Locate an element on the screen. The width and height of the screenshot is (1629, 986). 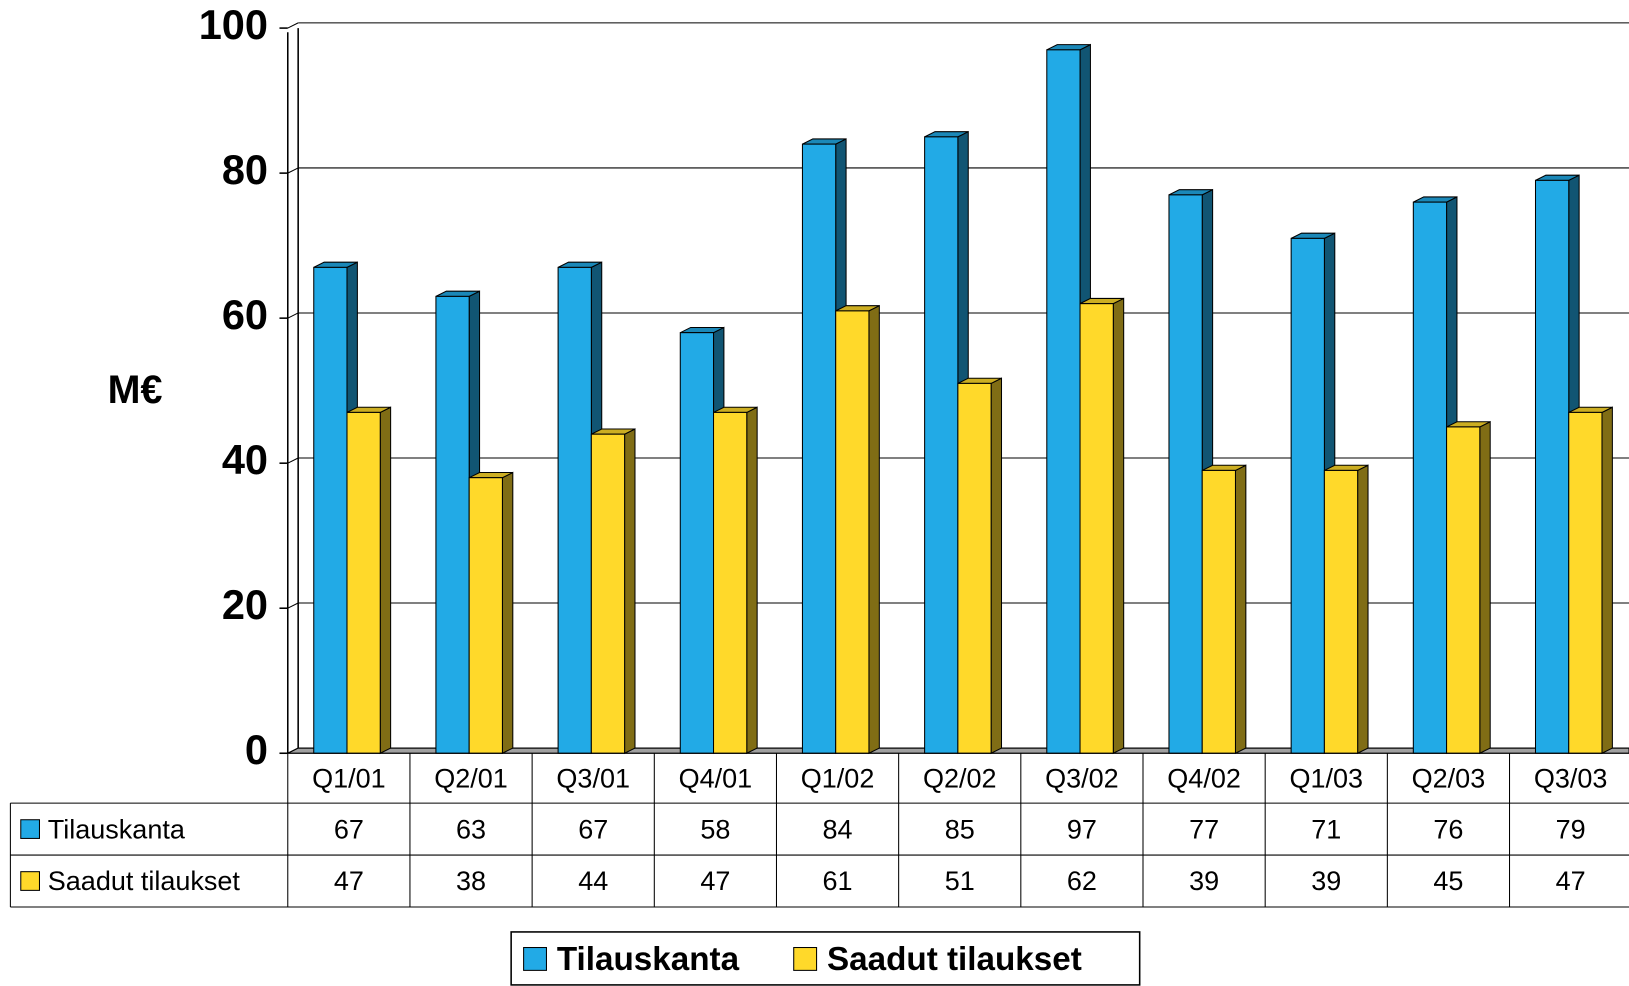
x-tick-label: Q3/02 is located at coordinates (1082, 778).